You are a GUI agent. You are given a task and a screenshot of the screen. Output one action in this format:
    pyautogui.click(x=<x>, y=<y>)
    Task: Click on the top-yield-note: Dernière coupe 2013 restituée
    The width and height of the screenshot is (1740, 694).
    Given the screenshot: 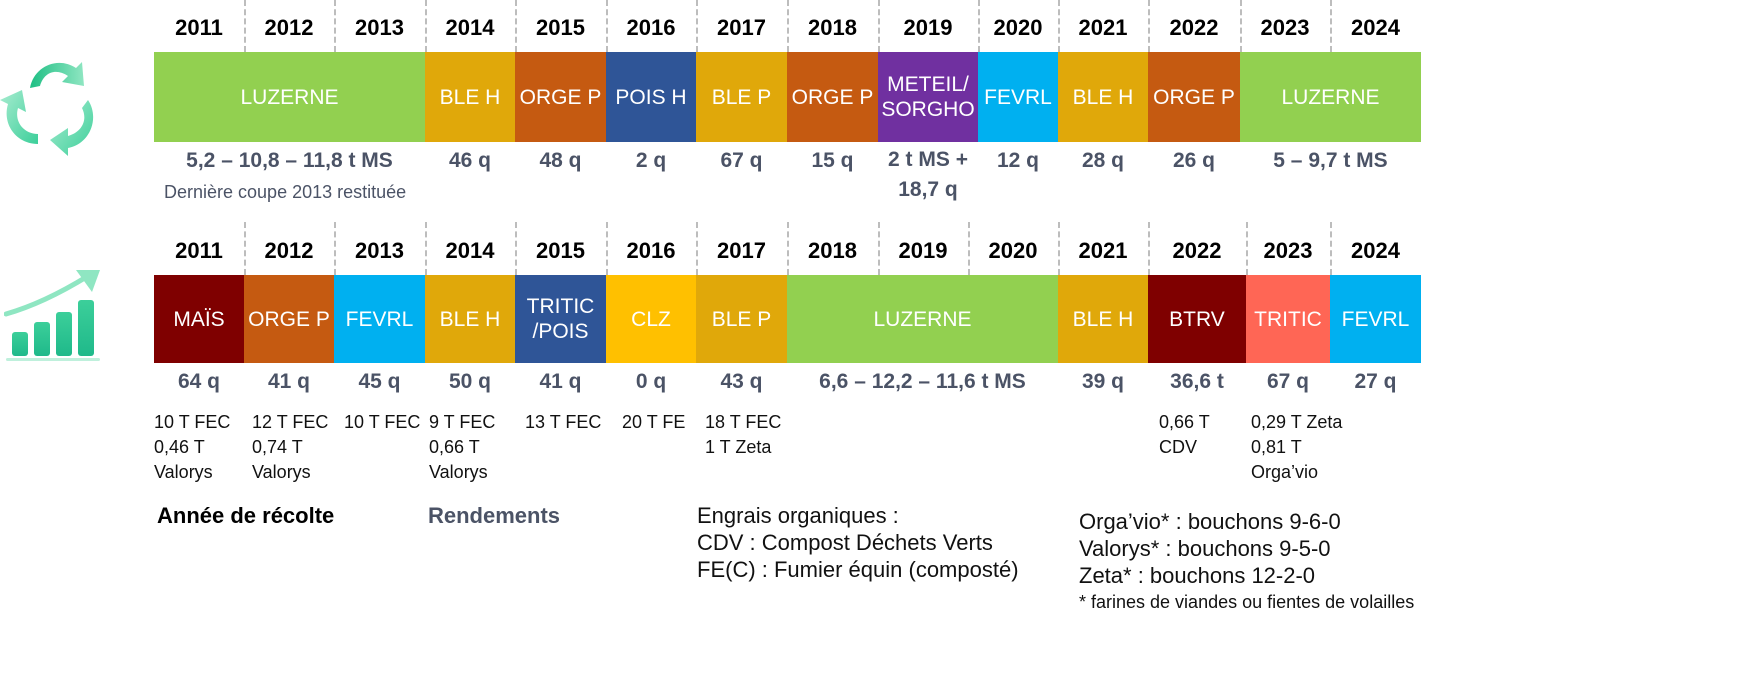 What is the action you would take?
    pyautogui.click(x=285, y=192)
    